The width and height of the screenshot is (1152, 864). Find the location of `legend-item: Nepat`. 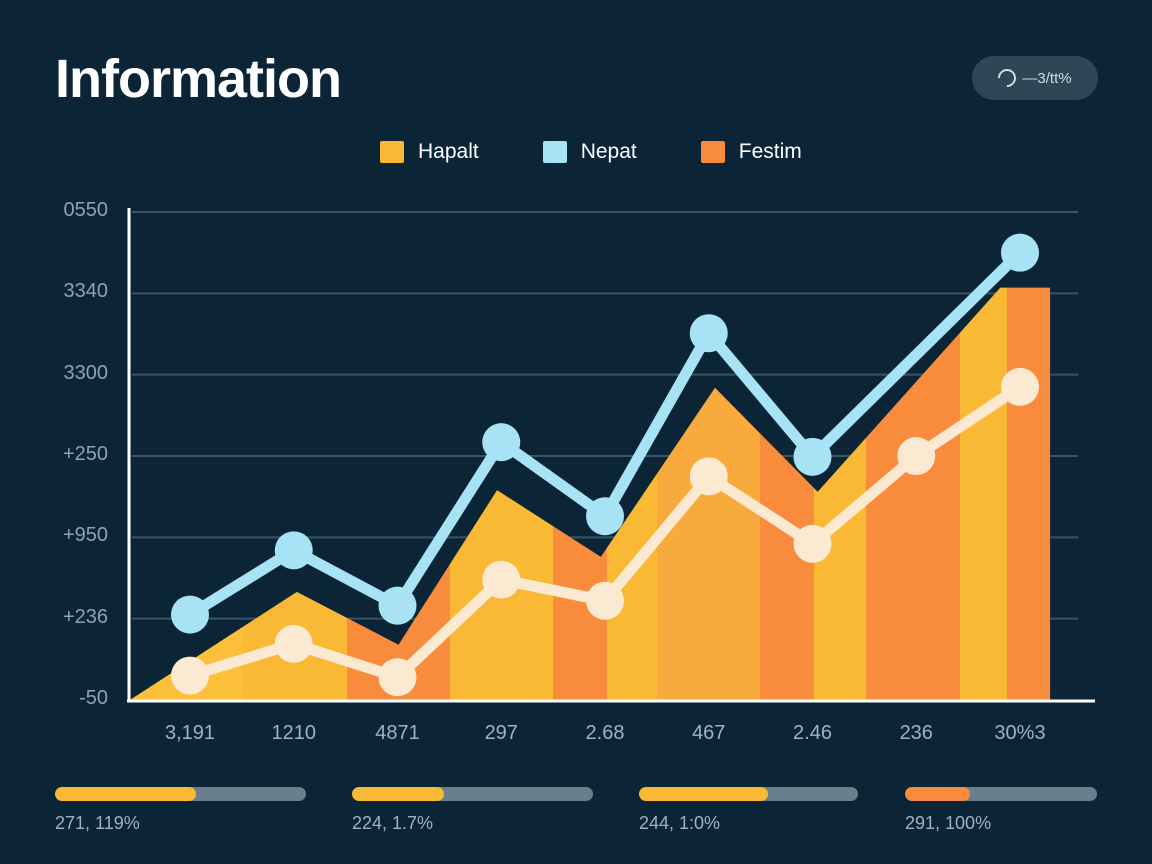

legend-item: Nepat is located at coordinates (589, 152).